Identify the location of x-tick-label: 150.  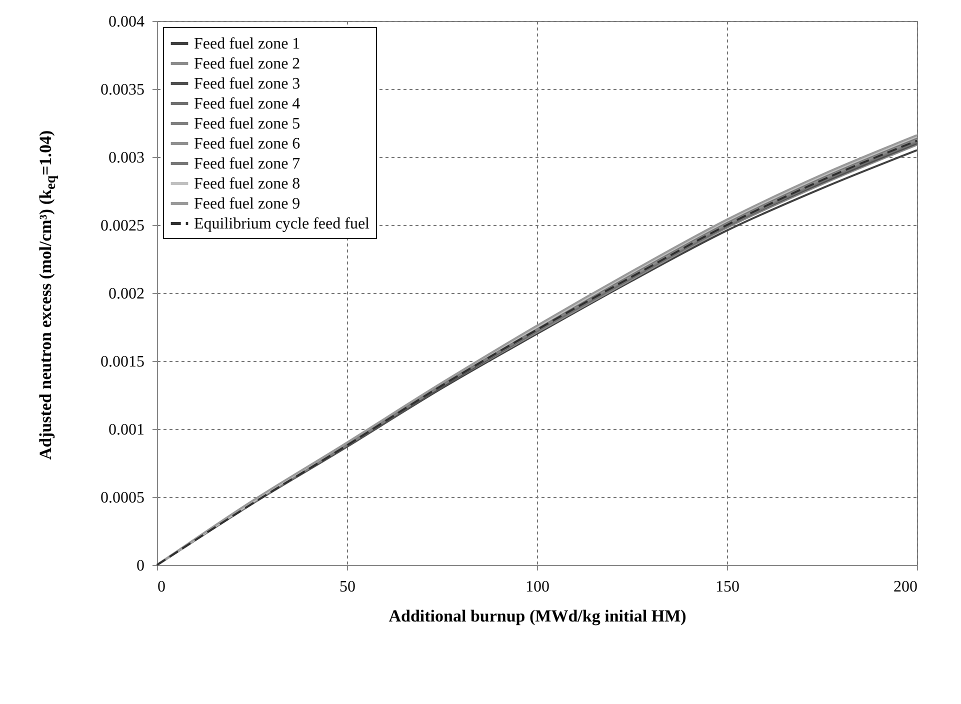
(728, 587).